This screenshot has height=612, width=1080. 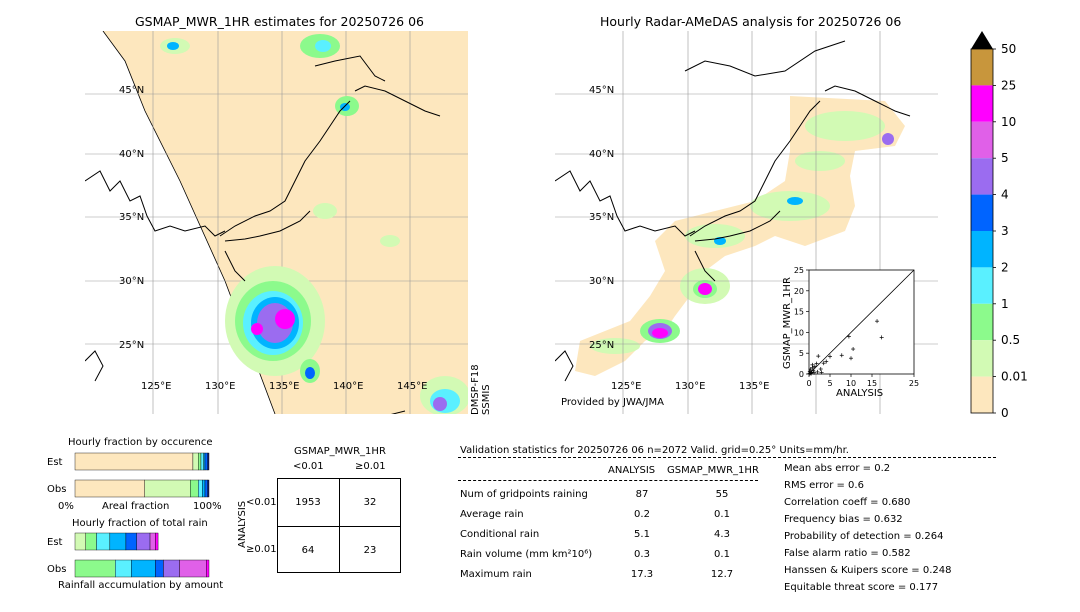 I want to click on scatter-xtick-label: 10, so click(x=851, y=383).